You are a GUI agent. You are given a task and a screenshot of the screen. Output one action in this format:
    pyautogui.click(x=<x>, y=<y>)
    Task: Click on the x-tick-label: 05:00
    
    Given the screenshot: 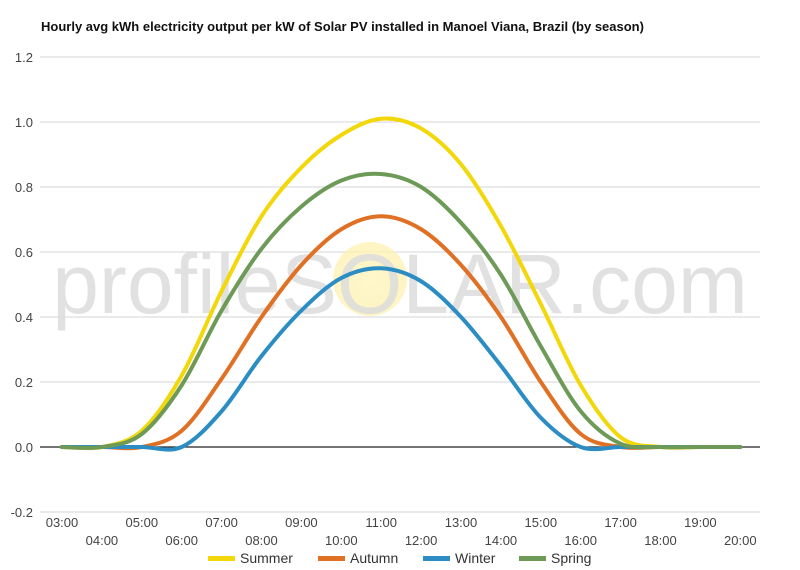 What is the action you would take?
    pyautogui.click(x=142, y=522)
    